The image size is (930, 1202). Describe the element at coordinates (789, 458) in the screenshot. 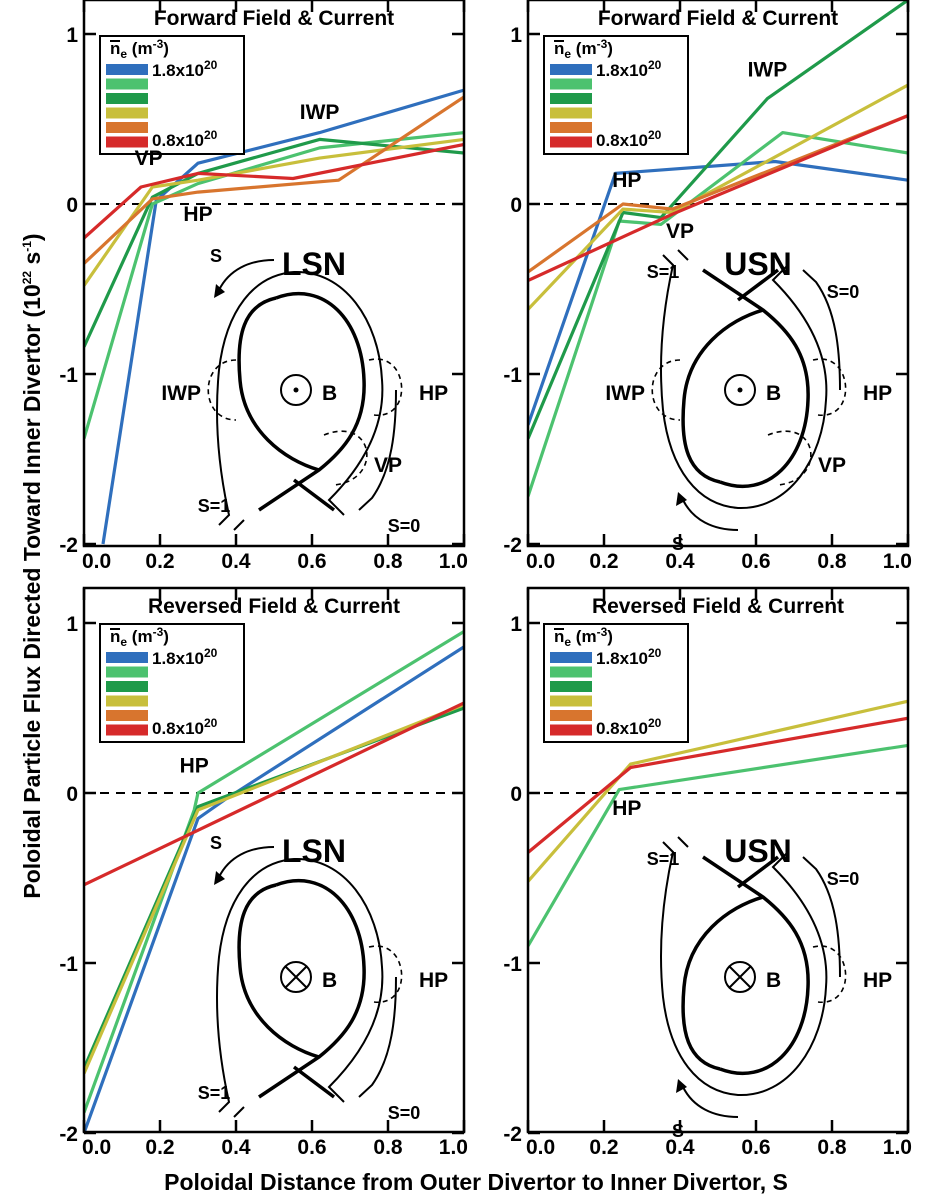

I see `vp-arc` at that location.